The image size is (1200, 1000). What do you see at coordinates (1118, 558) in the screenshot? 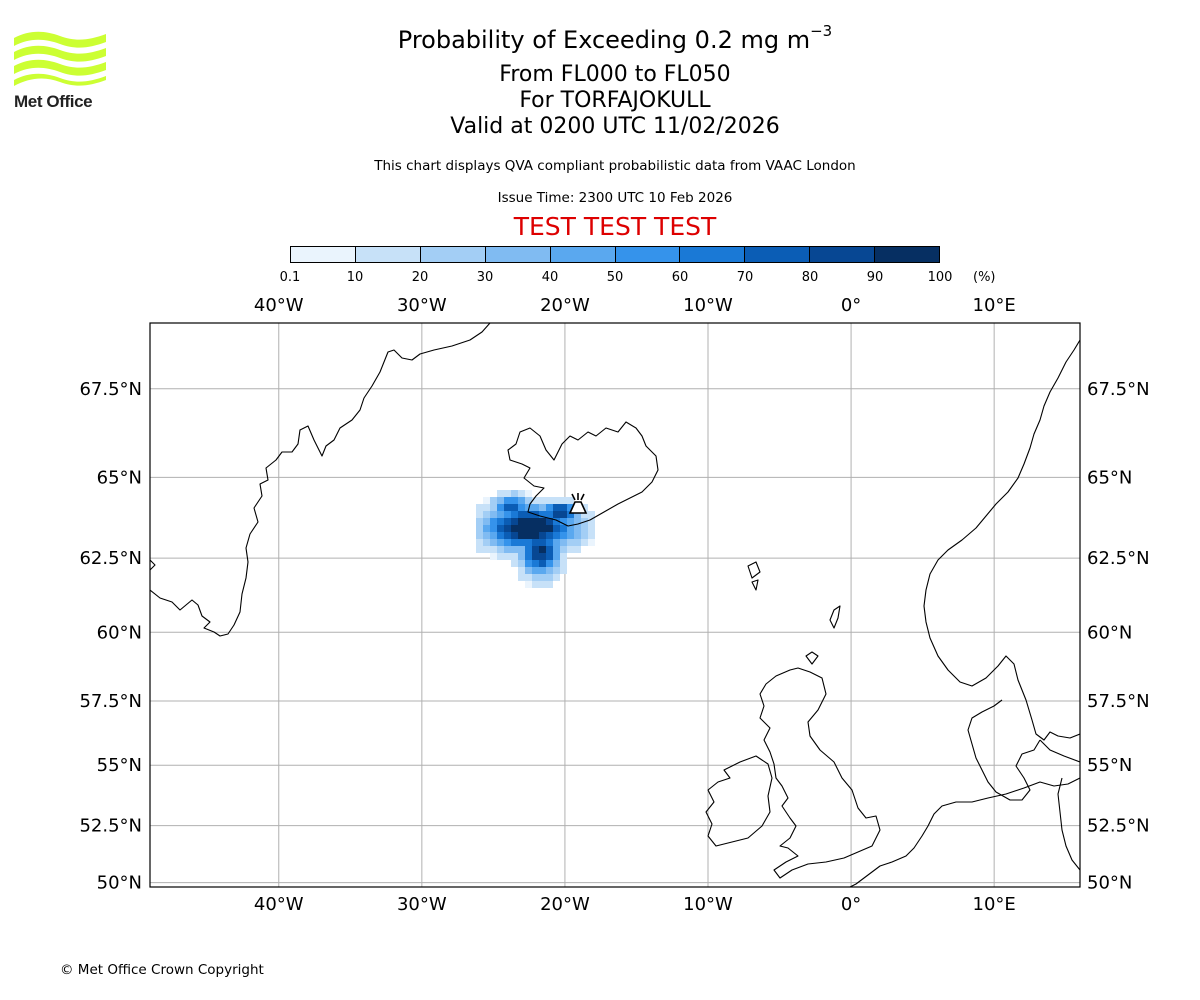
I see `lat-tick-label: 62.5°N` at bounding box center [1118, 558].